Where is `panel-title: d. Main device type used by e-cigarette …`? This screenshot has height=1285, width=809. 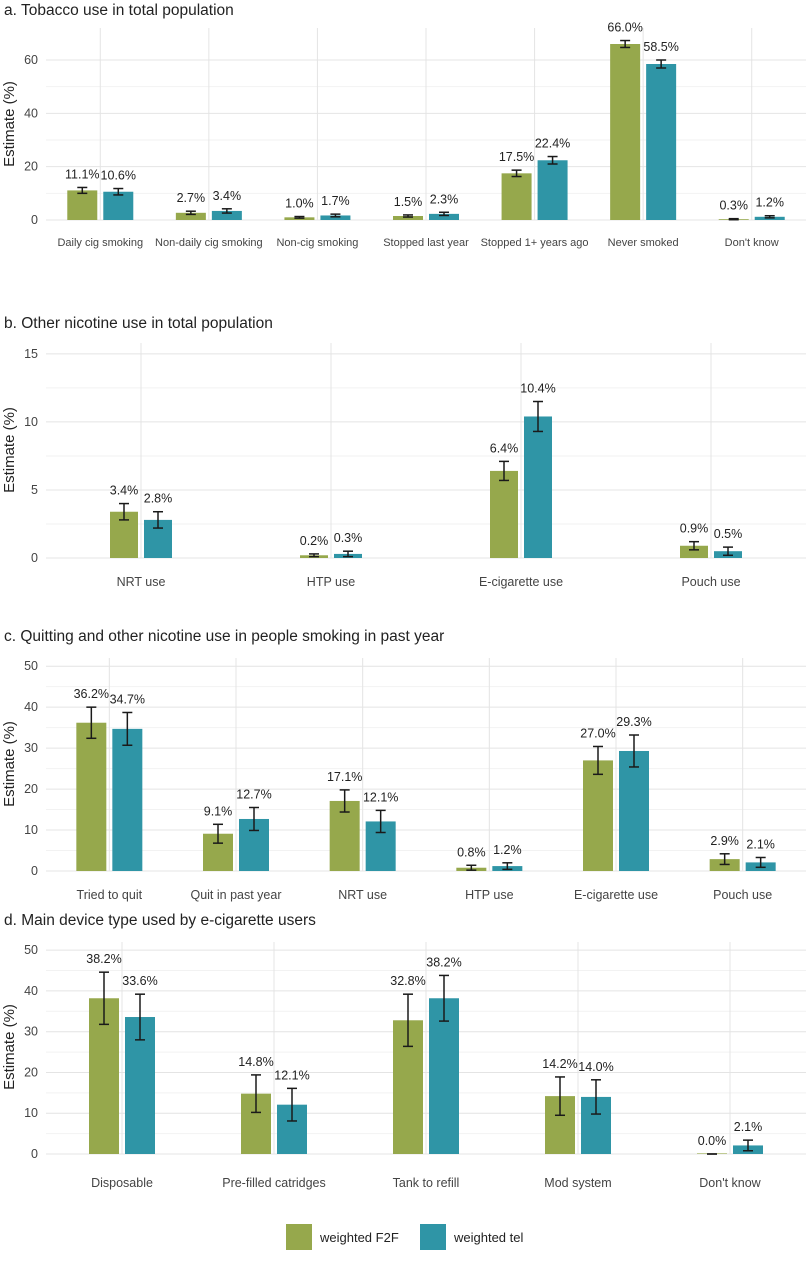
panel-title: d. Main device type used by e-cigarette … is located at coordinates (160, 920).